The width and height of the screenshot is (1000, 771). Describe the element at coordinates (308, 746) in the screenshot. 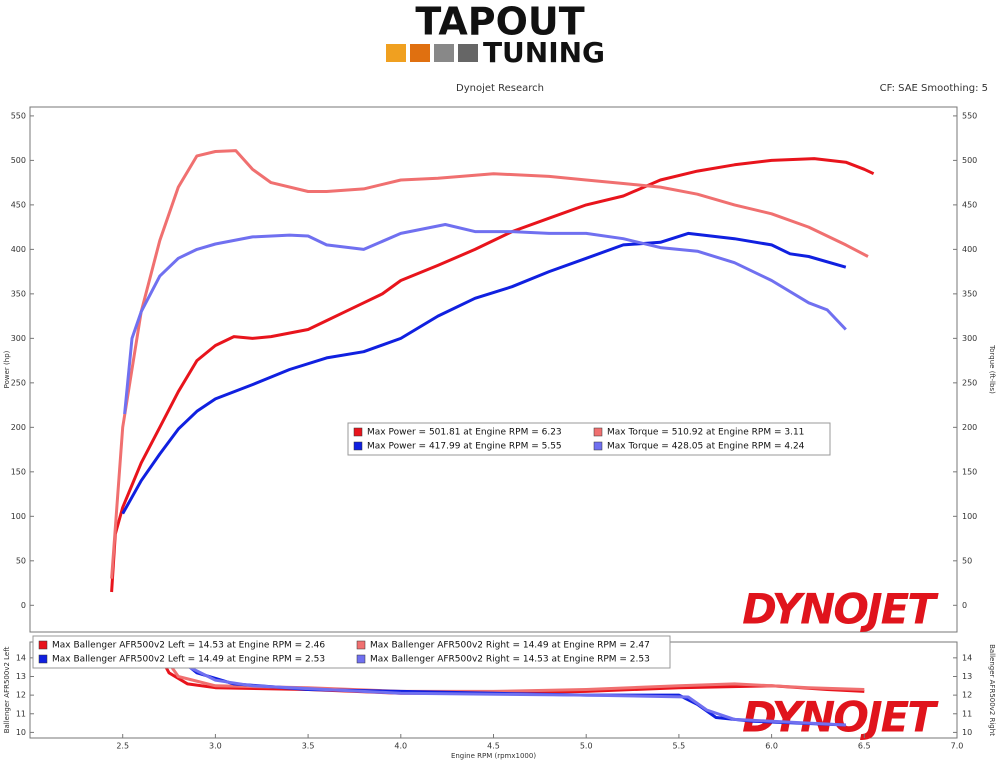

I see `x-tick-label: 3.5` at that location.